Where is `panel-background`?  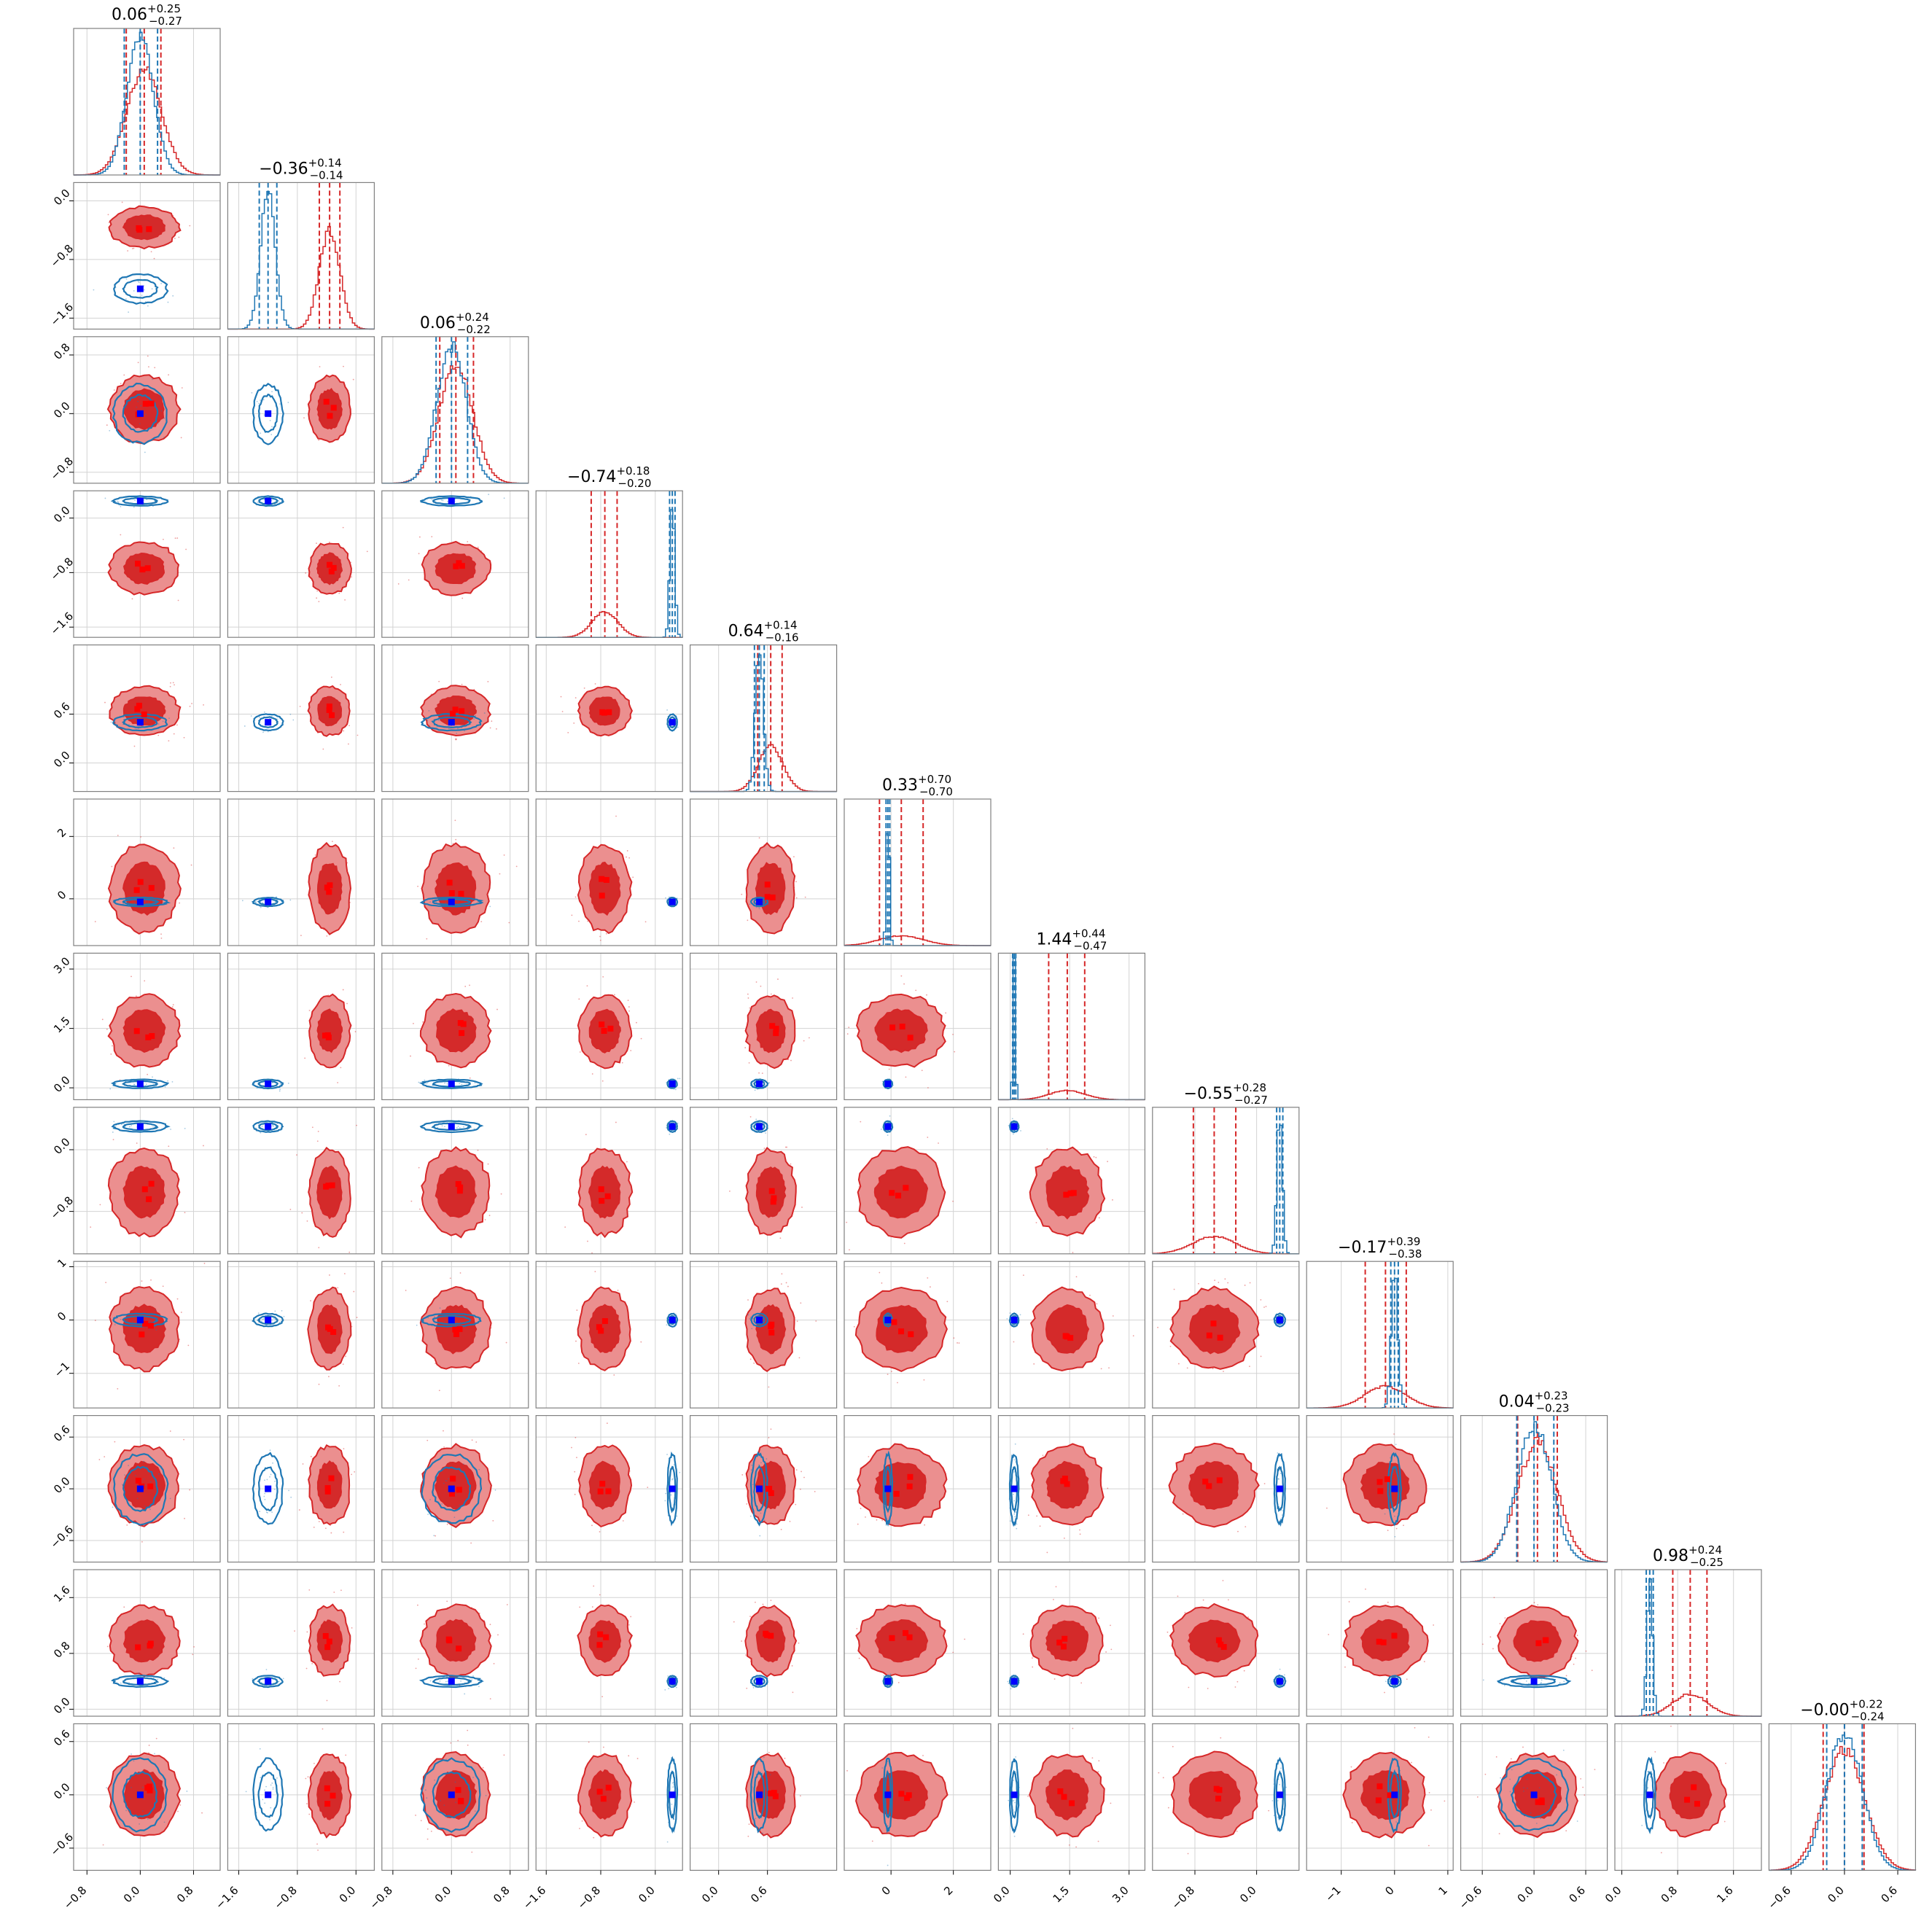
panel-background is located at coordinates (301, 718).